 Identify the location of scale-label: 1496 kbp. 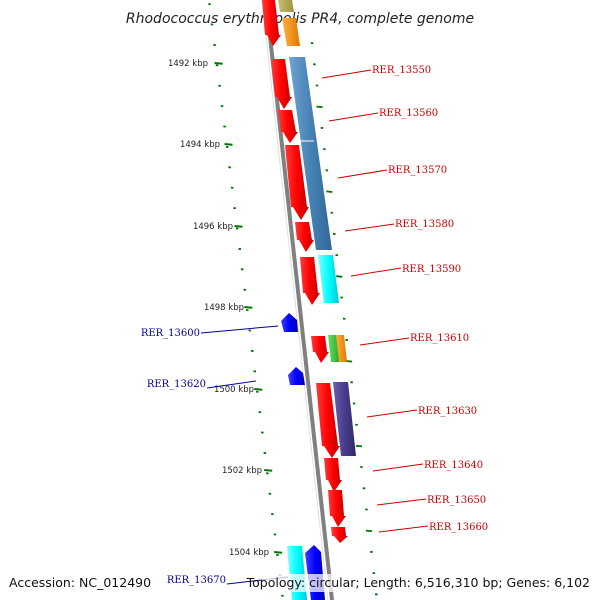
(213, 227).